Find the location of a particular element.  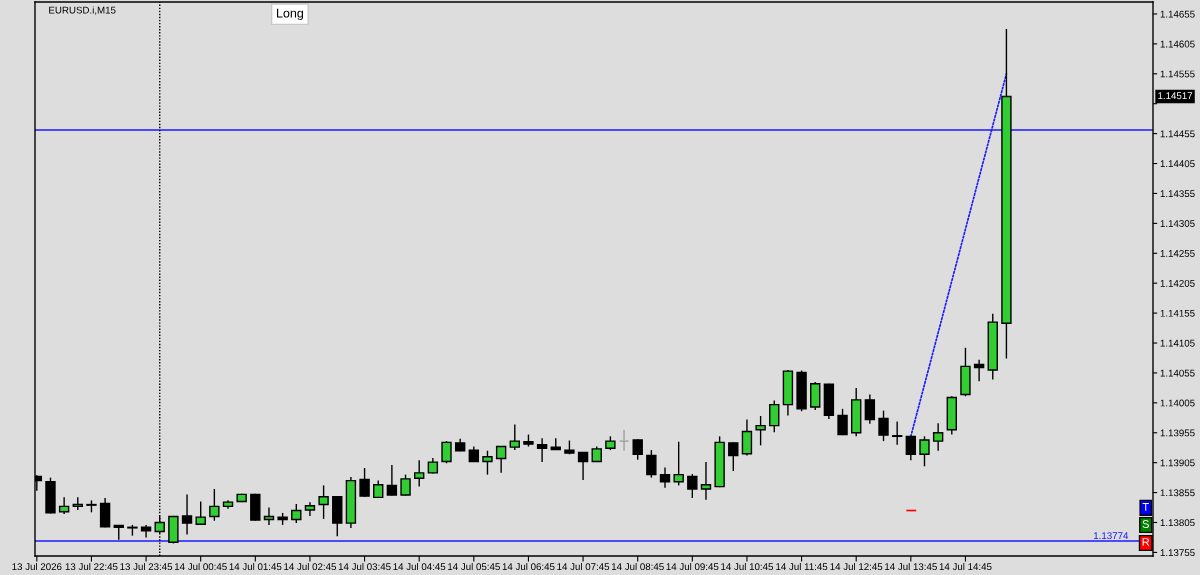

y-tick-label: 1.14655 is located at coordinates (1177, 14).